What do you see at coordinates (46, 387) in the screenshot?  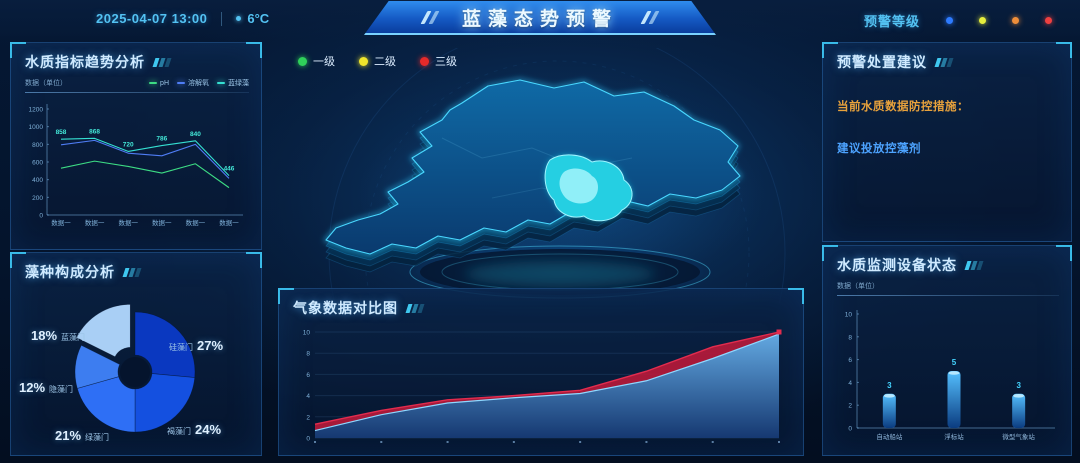 I see `pie-label-cryptophyta: 12% 隐藻门` at bounding box center [46, 387].